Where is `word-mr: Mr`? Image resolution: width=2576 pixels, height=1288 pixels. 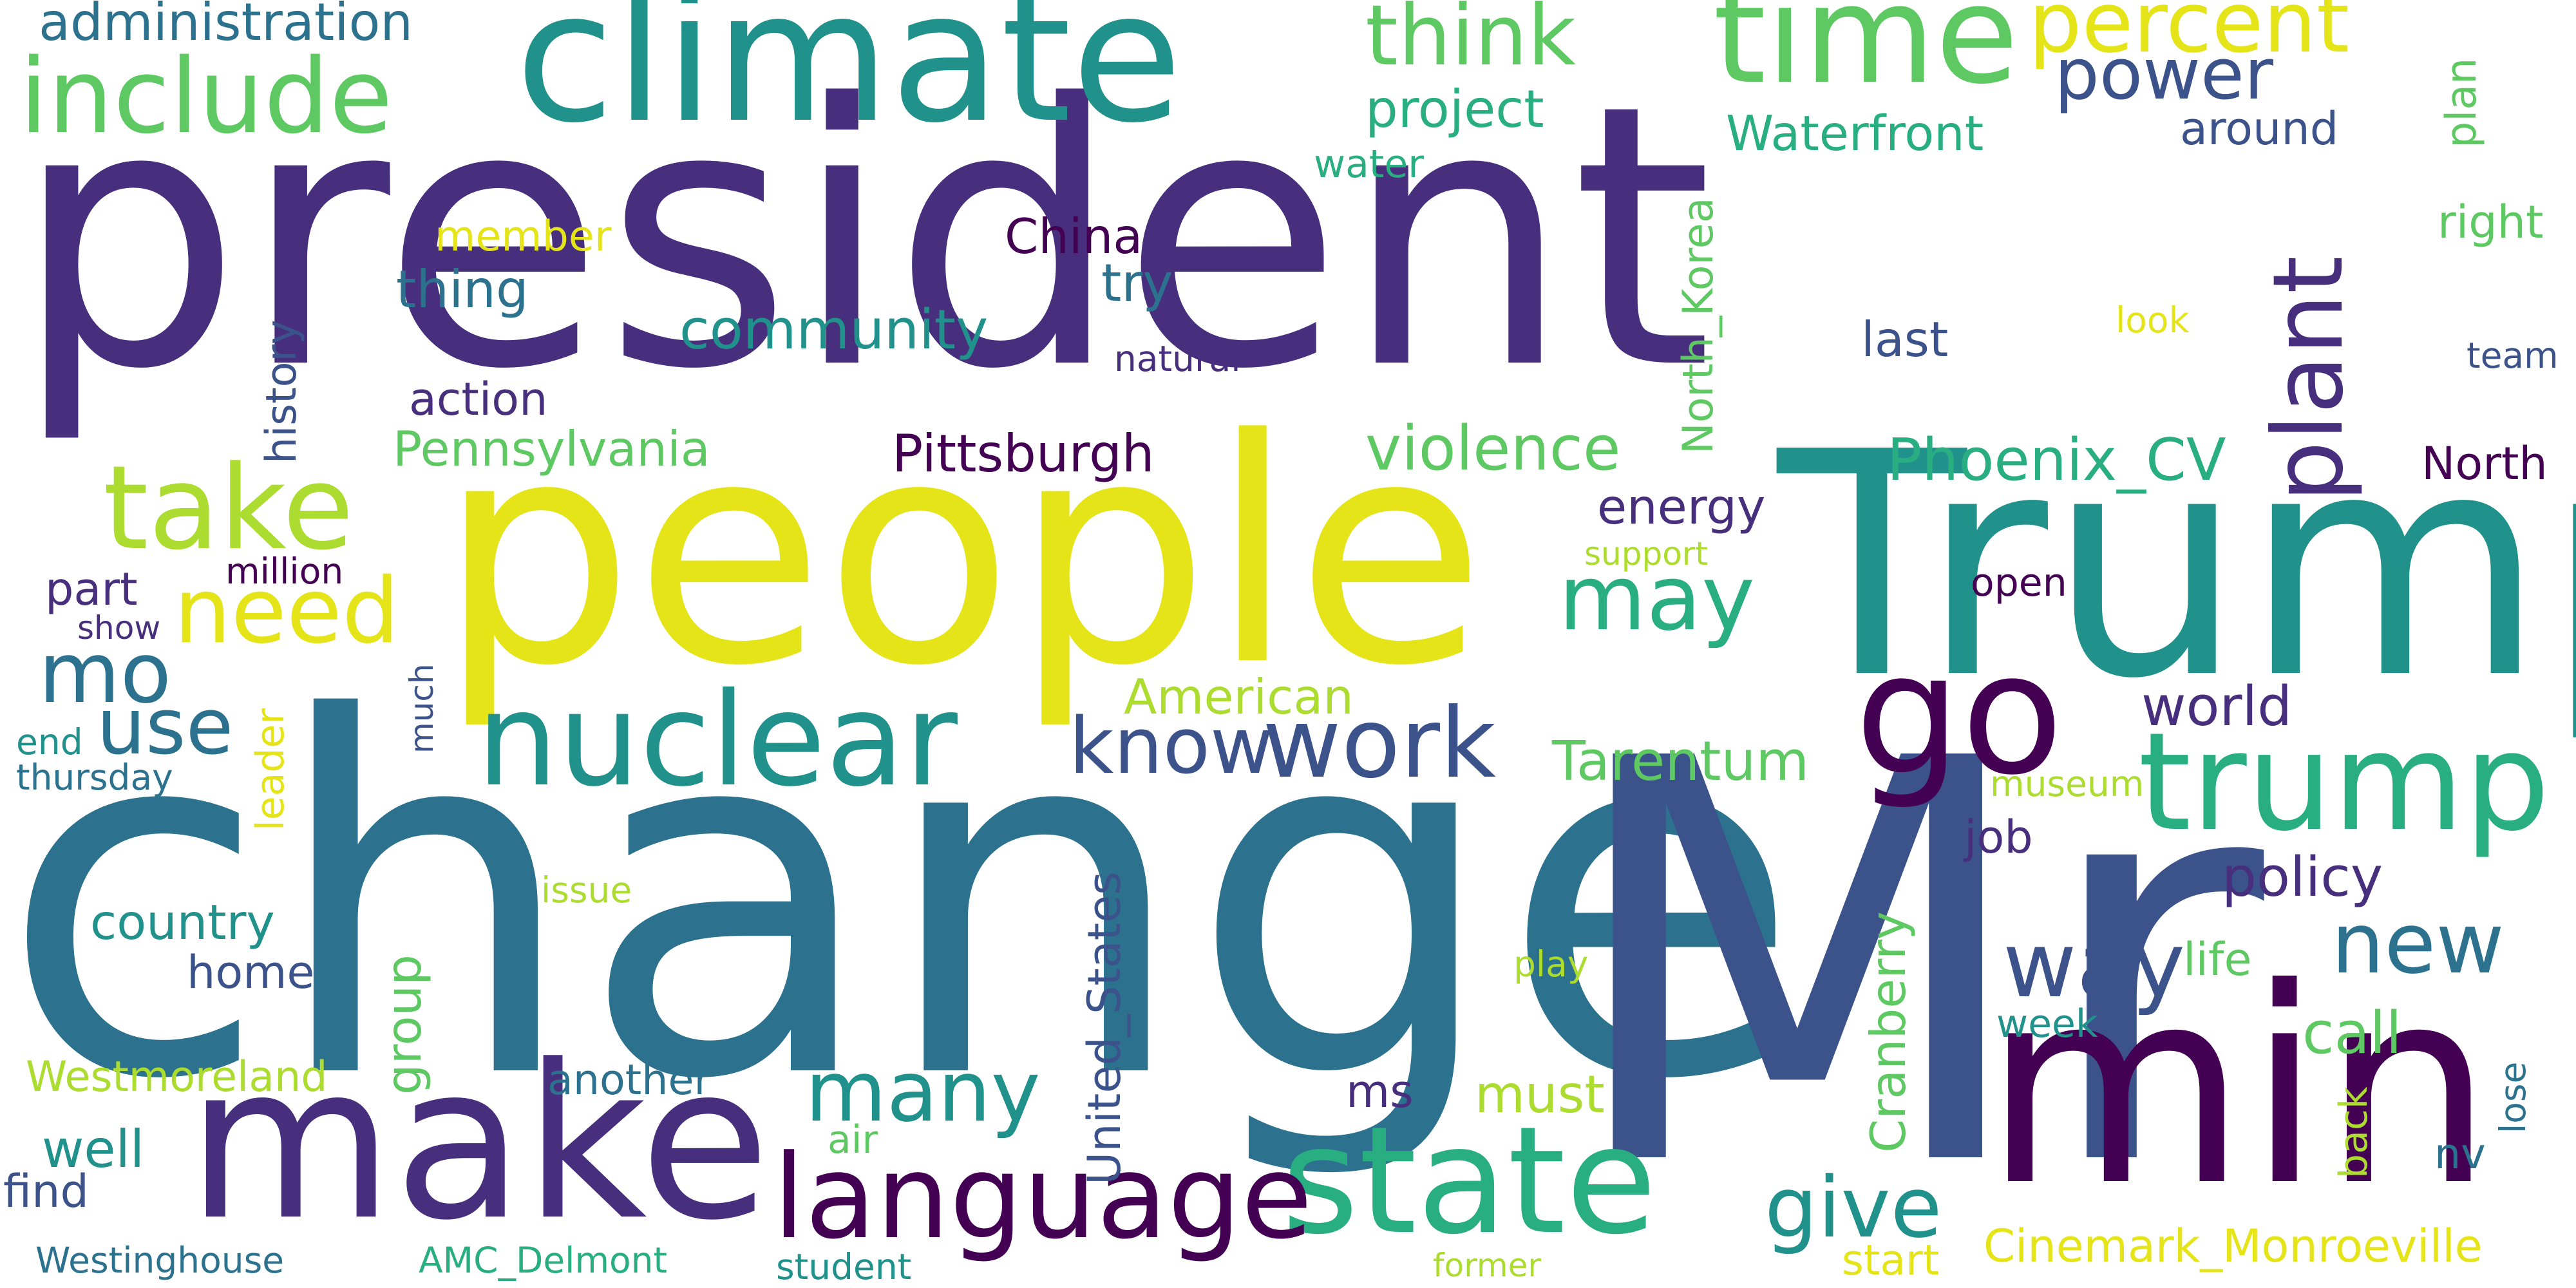
word-mr: Mr is located at coordinates (1911, 966).